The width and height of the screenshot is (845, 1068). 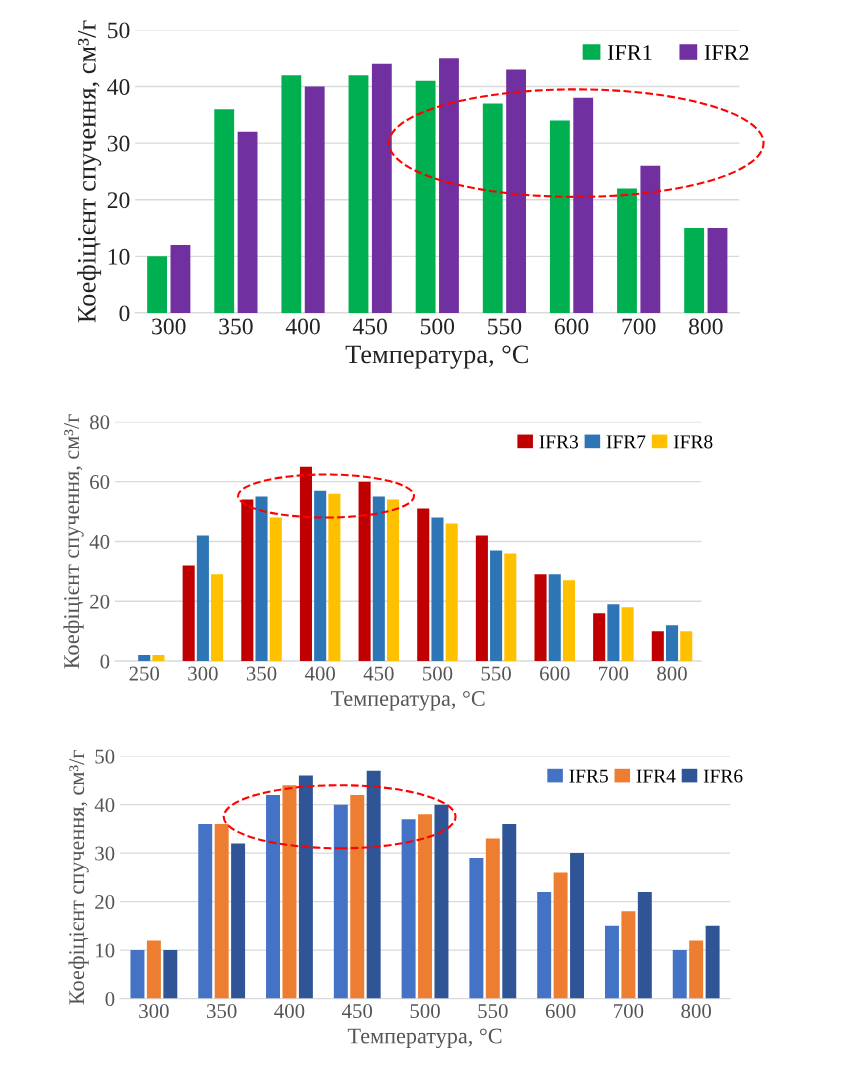 What do you see at coordinates (100, 422) in the screenshot?
I see `y-tick-label: 80` at bounding box center [100, 422].